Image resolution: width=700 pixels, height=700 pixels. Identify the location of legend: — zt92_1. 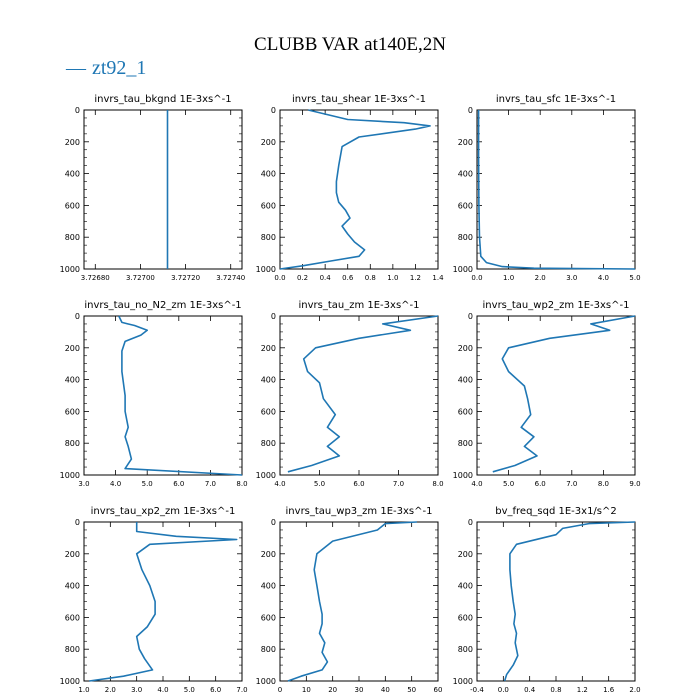
(106, 68).